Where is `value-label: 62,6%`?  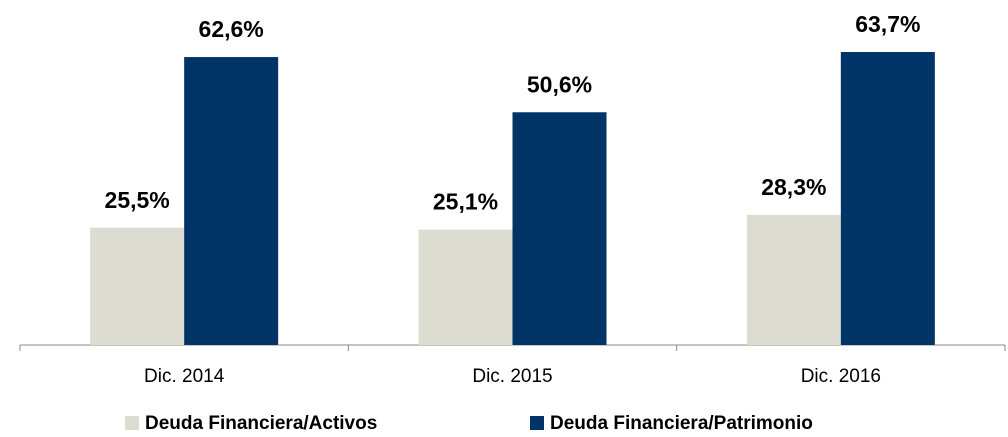
value-label: 62,6% is located at coordinates (231, 29).